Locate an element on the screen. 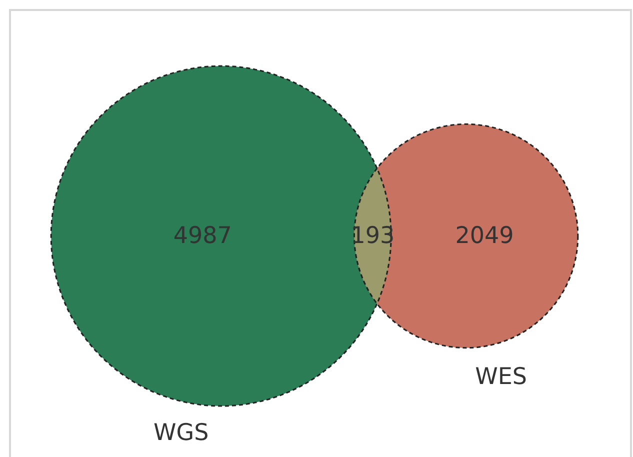 This screenshot has height=457, width=633. category-label: WGS is located at coordinates (181, 433).